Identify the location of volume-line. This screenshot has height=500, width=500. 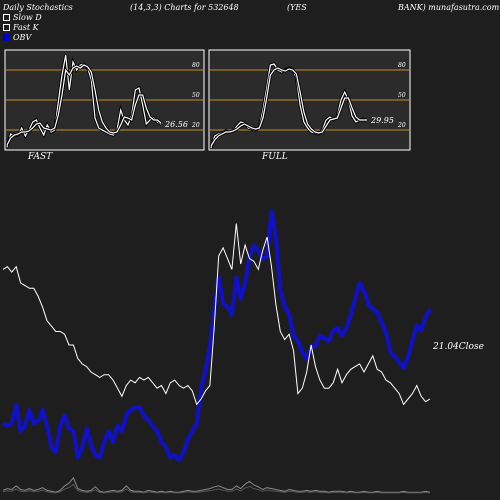
(216, 484).